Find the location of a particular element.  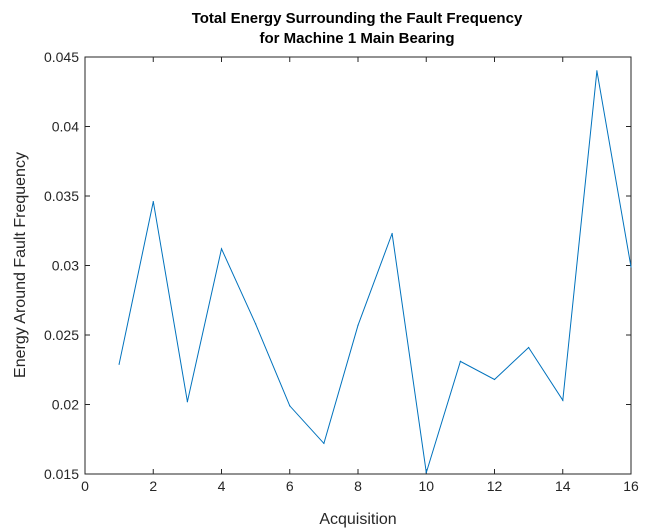

x-tick-label: 12 is located at coordinates (495, 486).